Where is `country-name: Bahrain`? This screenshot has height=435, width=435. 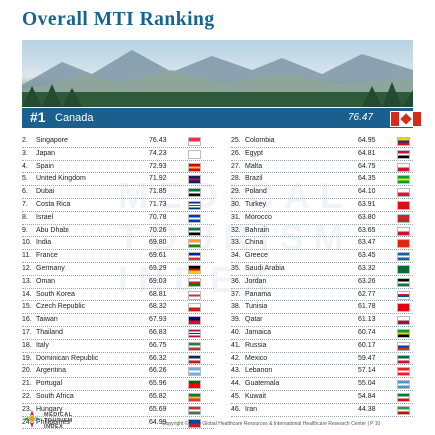 country-name: Bahrain is located at coordinates (257, 230).